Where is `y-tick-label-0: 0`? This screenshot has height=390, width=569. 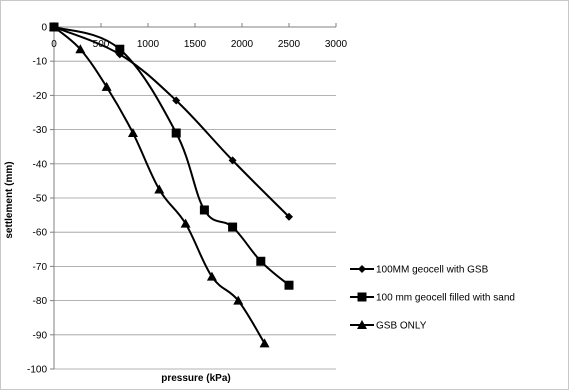 y-tick-label-0: 0 is located at coordinates (44, 28).